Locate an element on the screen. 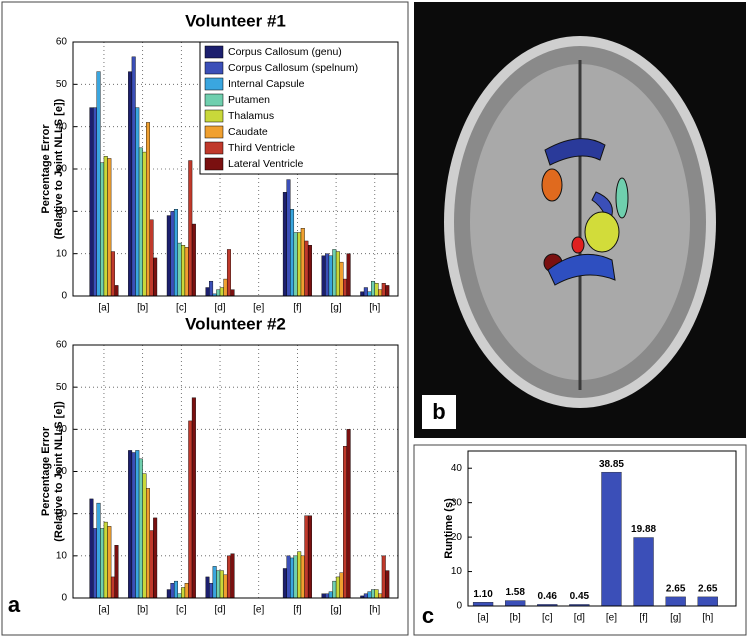 The height and width of the screenshot is (643, 750). legend-label: Lateral Ventricle is located at coordinates (265, 164).